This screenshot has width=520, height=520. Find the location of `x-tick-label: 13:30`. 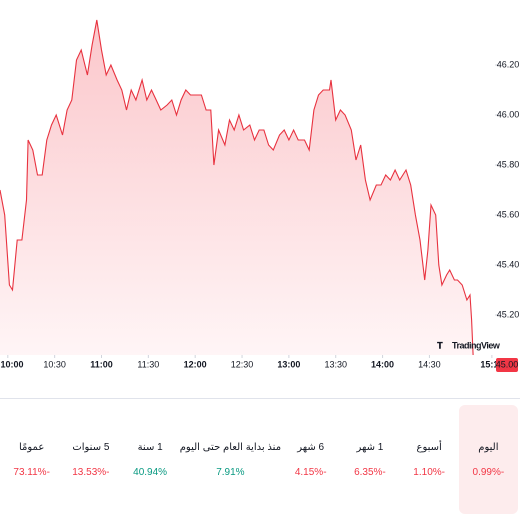

x-tick-label: 13:30 is located at coordinates (335, 364).